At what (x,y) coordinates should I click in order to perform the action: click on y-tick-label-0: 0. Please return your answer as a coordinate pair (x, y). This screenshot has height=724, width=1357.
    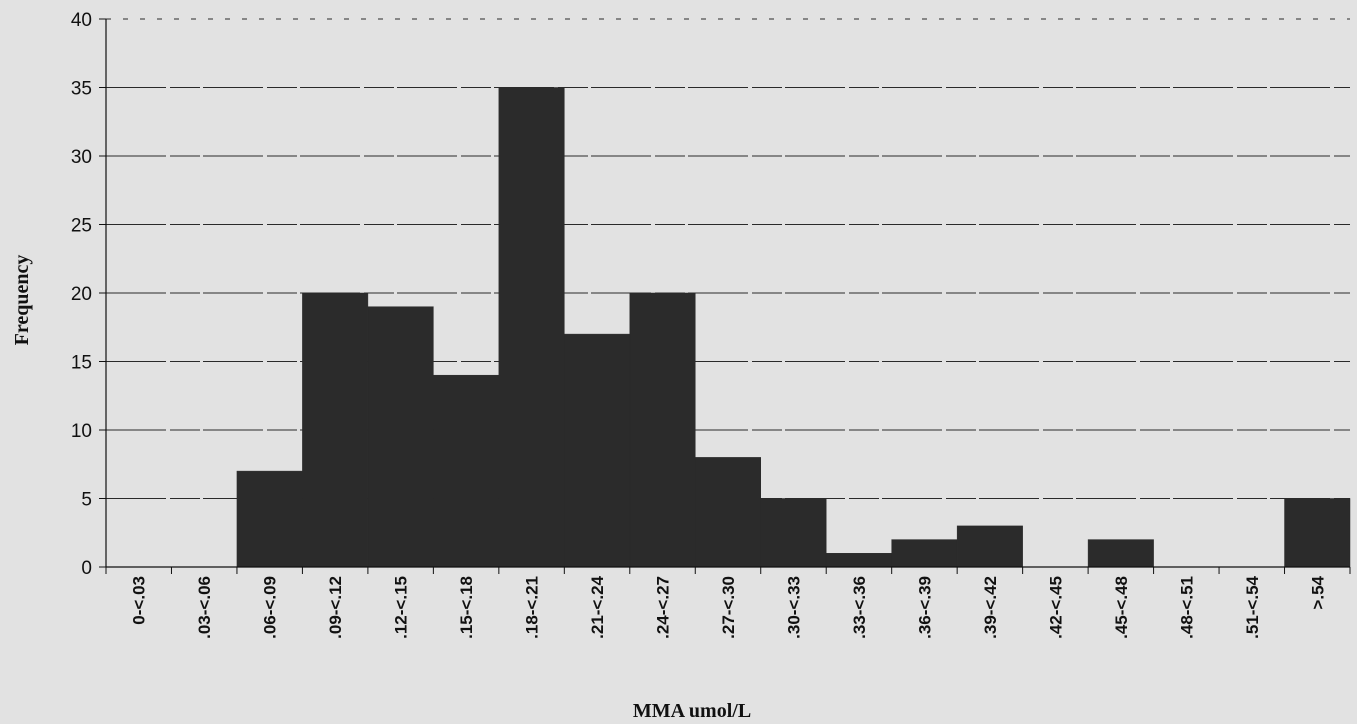
    Looking at the image, I should click on (86, 568).